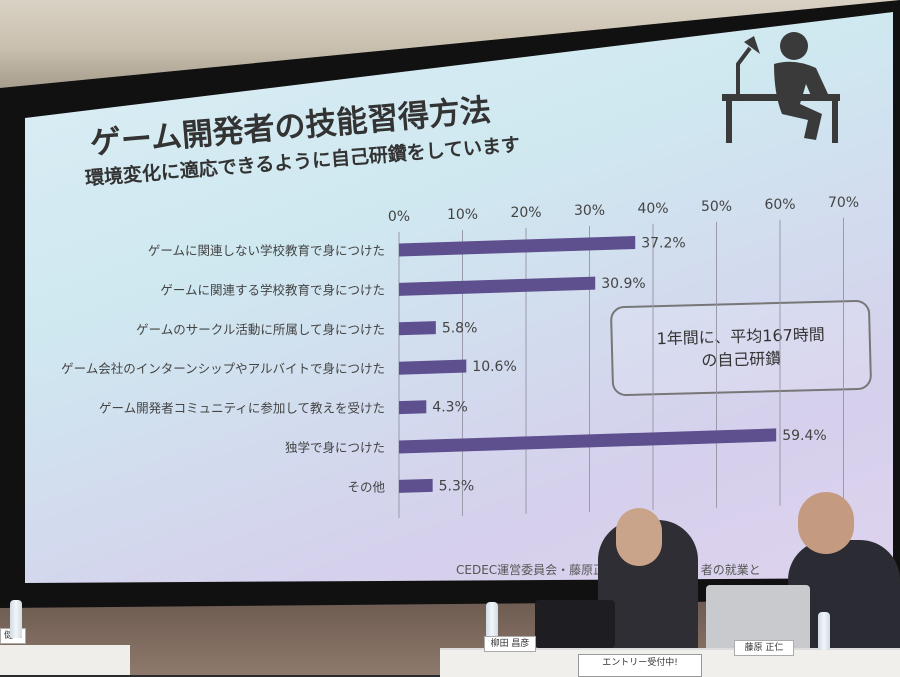  I want to click on entry-sign: エントリー受付中!, so click(640, 665).